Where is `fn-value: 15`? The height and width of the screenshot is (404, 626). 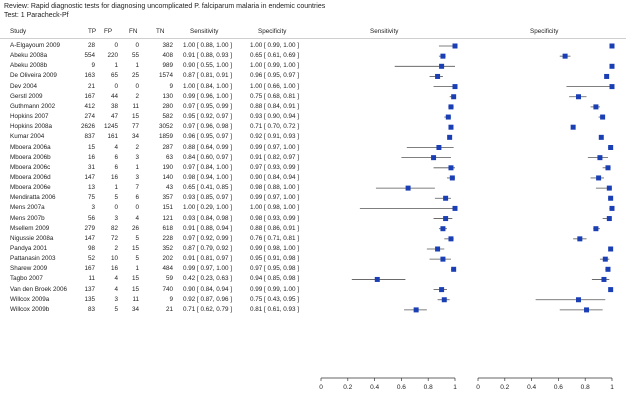
fn-value: 15 is located at coordinates (135, 279).